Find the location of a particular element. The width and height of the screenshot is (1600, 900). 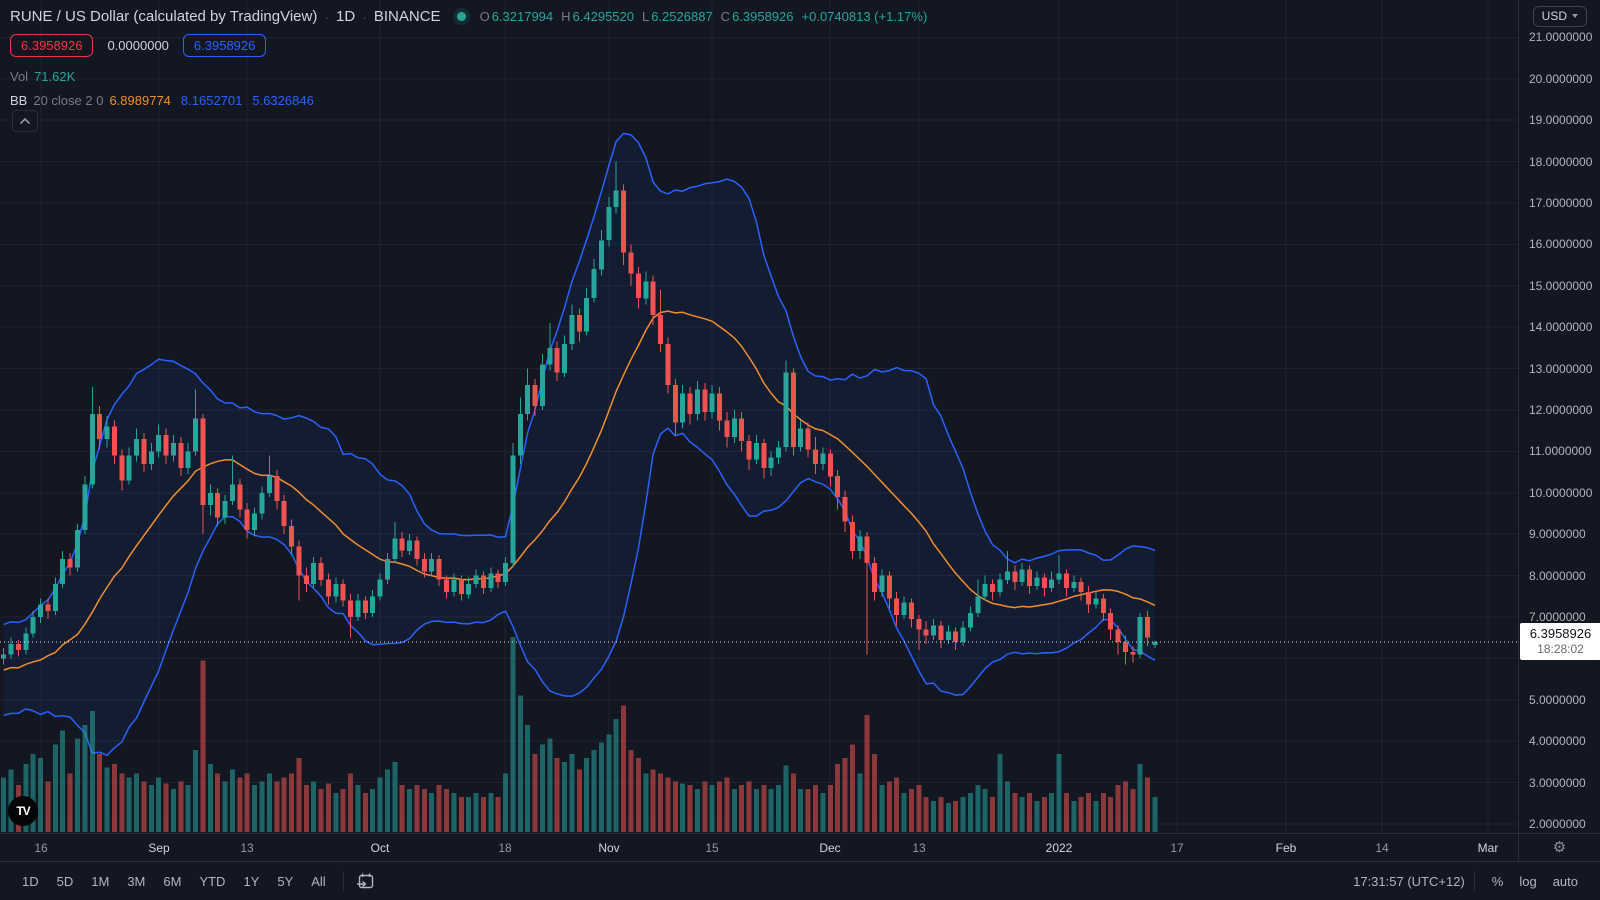

range-button-1d: 1D is located at coordinates (30, 881).